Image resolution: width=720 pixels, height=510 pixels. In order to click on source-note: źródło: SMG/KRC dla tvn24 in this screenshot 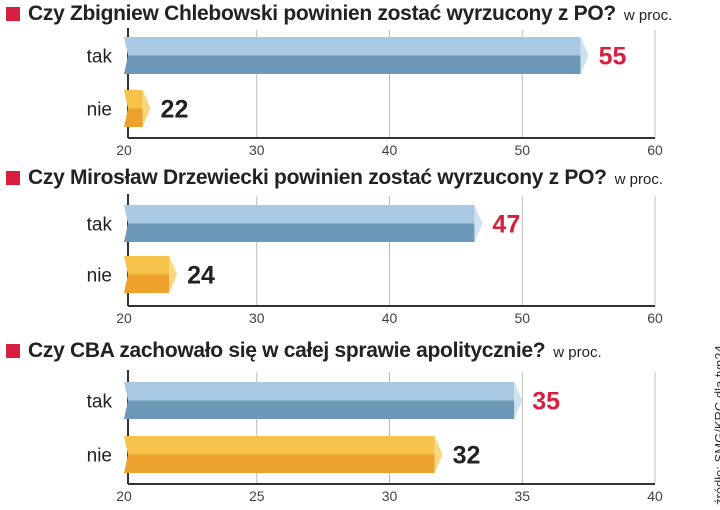, I will do `click(716, 425)`.